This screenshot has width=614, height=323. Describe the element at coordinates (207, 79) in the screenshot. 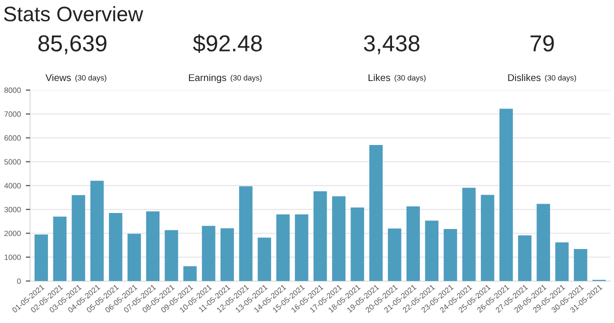

I see `text: Earnings` at that location.